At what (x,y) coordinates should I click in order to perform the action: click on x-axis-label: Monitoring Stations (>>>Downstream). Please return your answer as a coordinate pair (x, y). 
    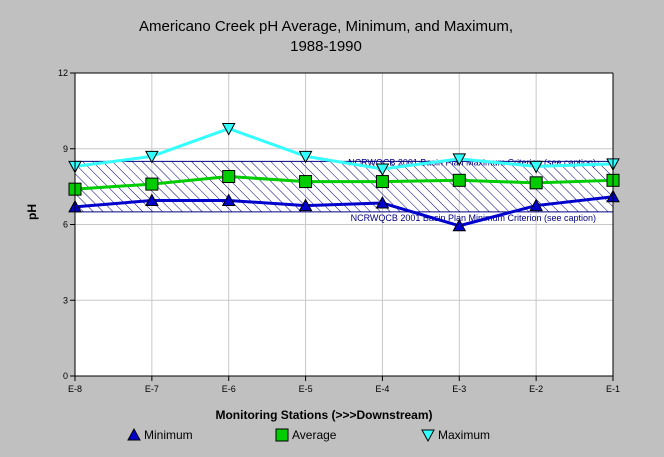
    Looking at the image, I should click on (323, 415).